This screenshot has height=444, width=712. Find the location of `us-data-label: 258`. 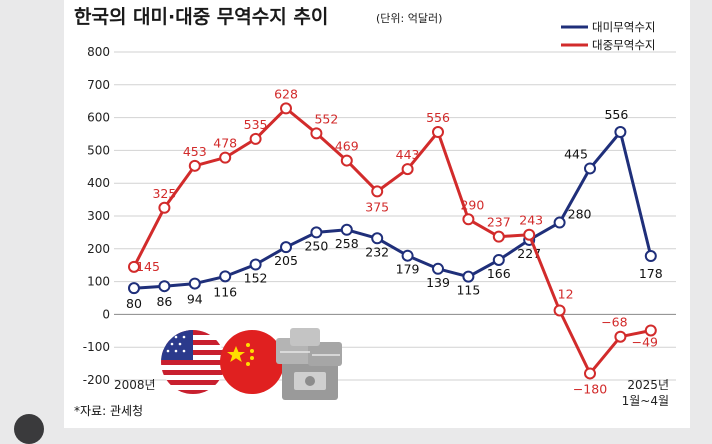

us-data-label: 258 is located at coordinates (347, 243).